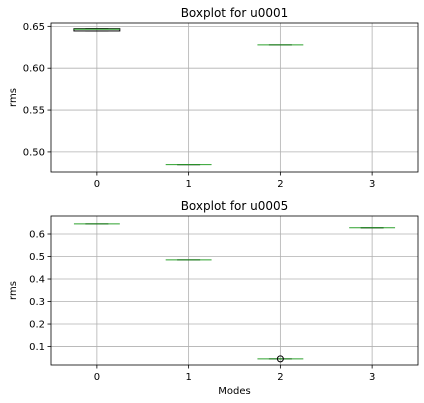  I want to click on y-tick-label: 0.3, so click(37, 302).